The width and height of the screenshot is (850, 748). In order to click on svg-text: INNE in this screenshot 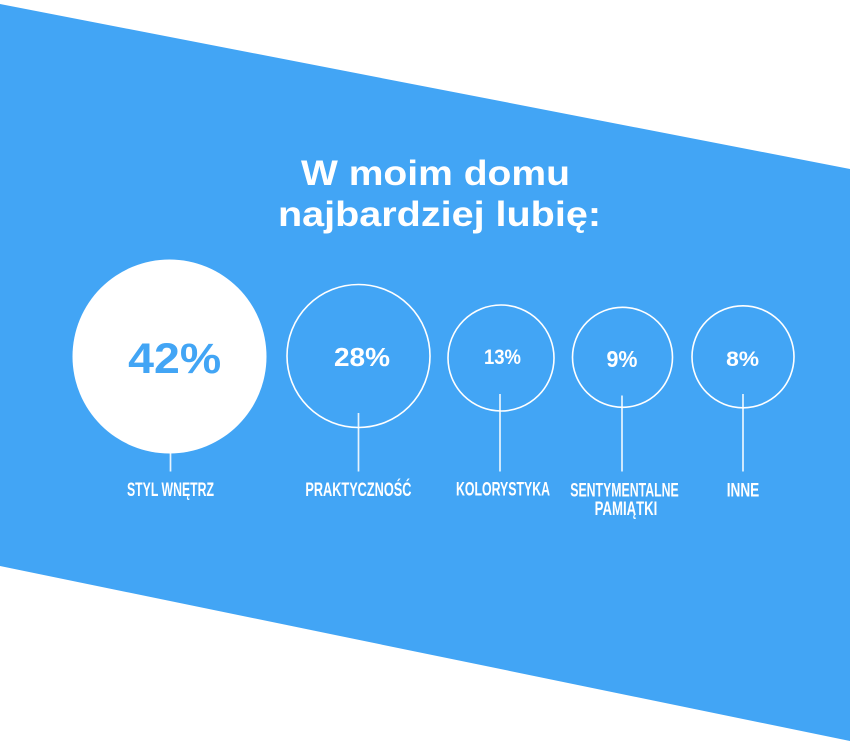, I will do `click(743, 490)`.